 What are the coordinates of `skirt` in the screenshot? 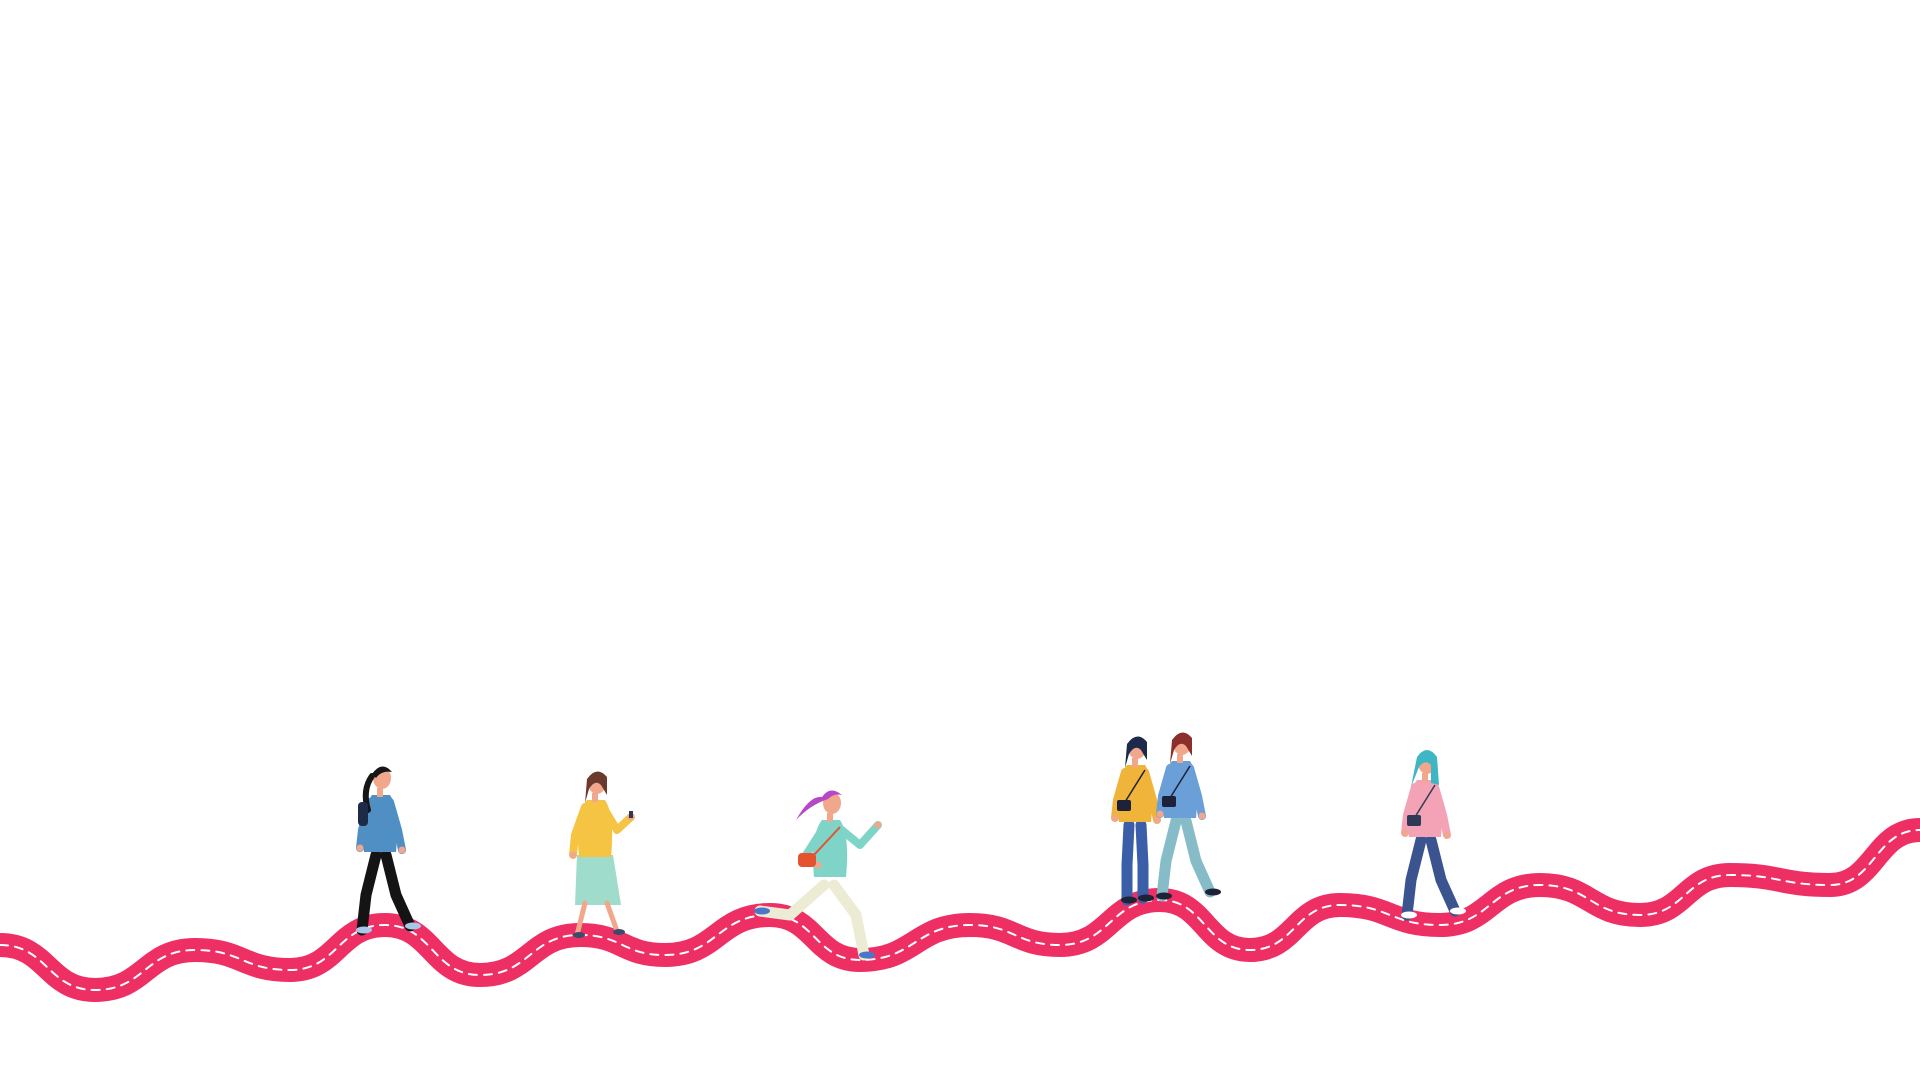 It's located at (598, 880).